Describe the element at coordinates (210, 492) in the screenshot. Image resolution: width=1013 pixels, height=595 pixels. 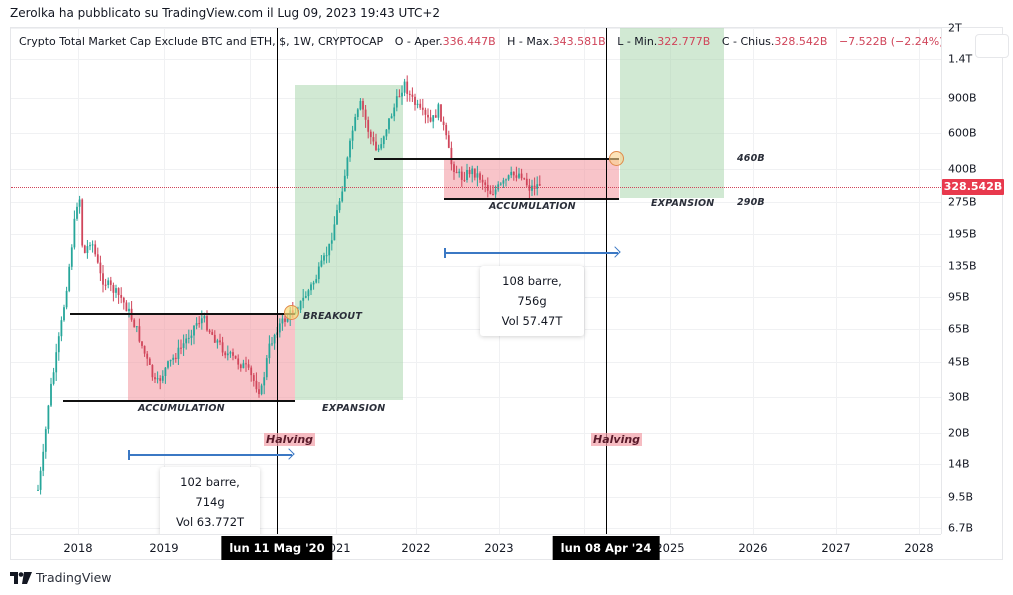
I see `range-bars-days: 102 barre, 714g` at that location.